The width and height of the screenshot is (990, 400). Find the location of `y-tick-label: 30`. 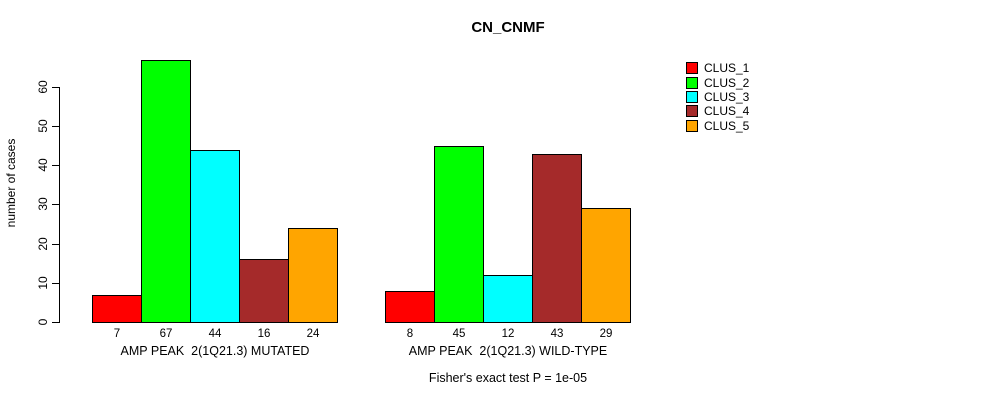

y-tick-label: 30 is located at coordinates (43, 204).